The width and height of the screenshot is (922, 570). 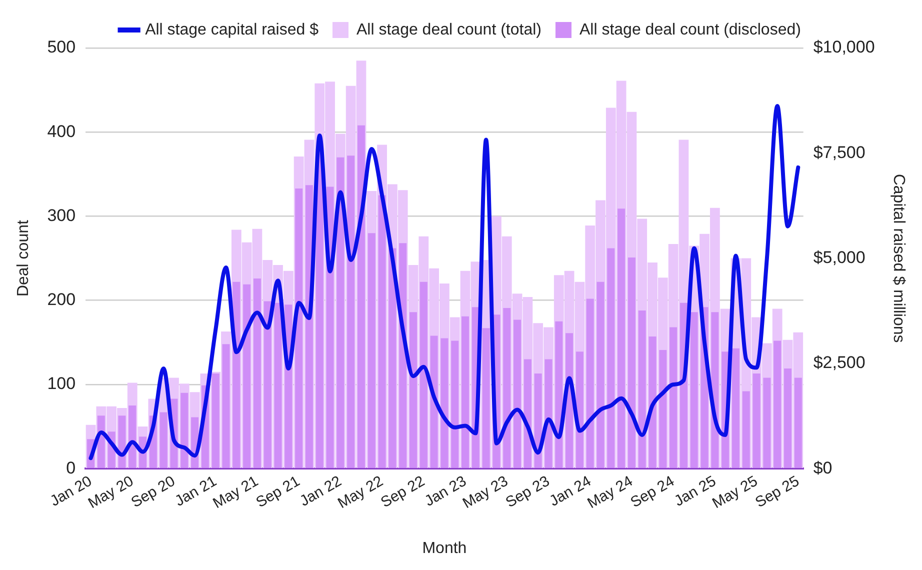 What do you see at coordinates (449, 29) in the screenshot?
I see `legend-label: All stage deal count (total)` at bounding box center [449, 29].